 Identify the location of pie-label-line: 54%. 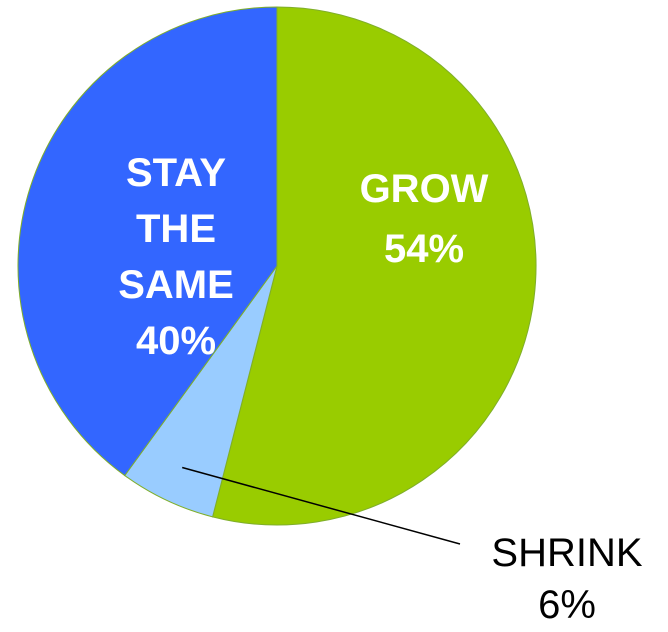
(424, 249).